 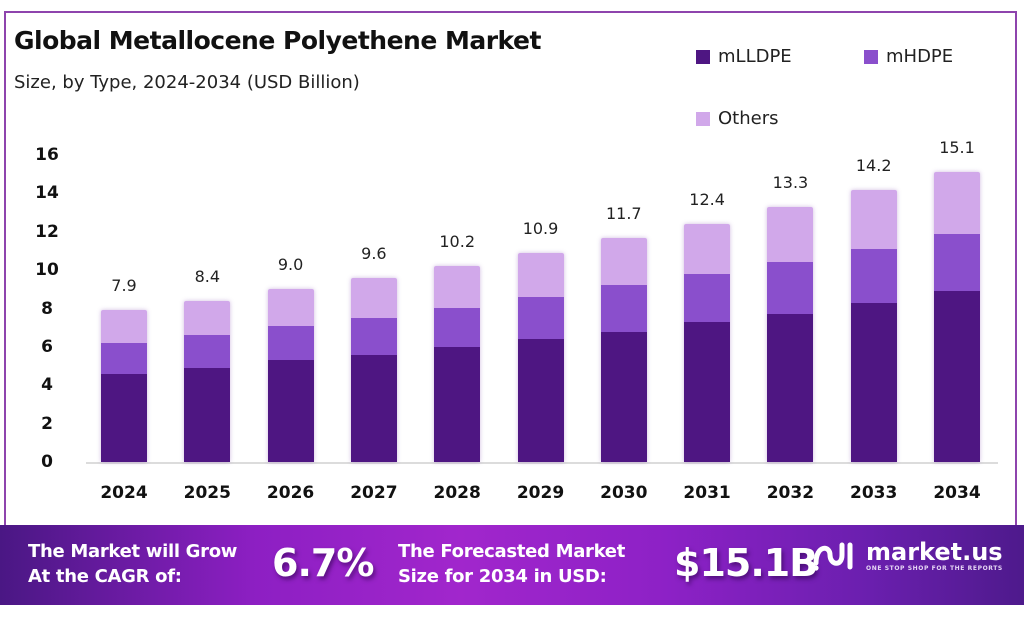 I want to click on legend-item-others: Others, so click(x=737, y=118).